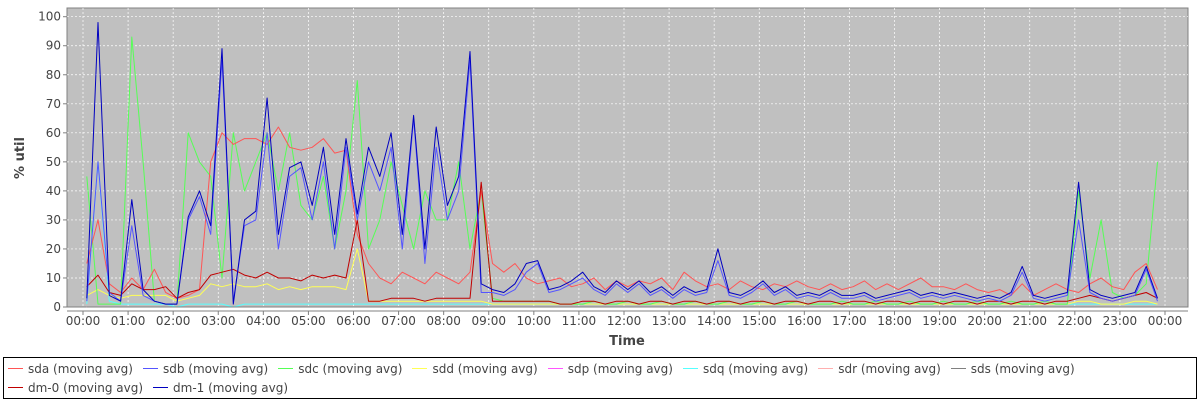 This screenshot has width=1200, height=400. I want to click on legend-item-sdc: sdc (moving avg), so click(340, 368).